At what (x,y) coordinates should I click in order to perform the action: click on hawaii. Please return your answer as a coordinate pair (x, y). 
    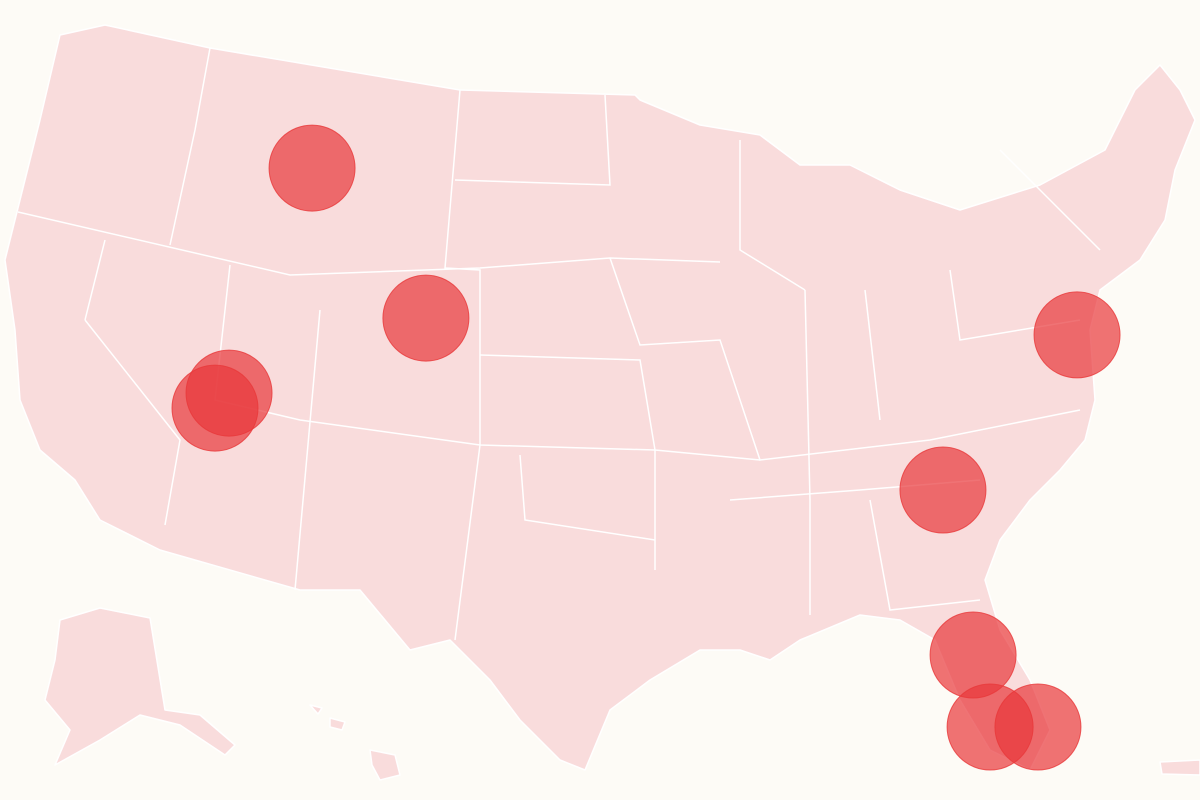
    Looking at the image, I should click on (355, 742).